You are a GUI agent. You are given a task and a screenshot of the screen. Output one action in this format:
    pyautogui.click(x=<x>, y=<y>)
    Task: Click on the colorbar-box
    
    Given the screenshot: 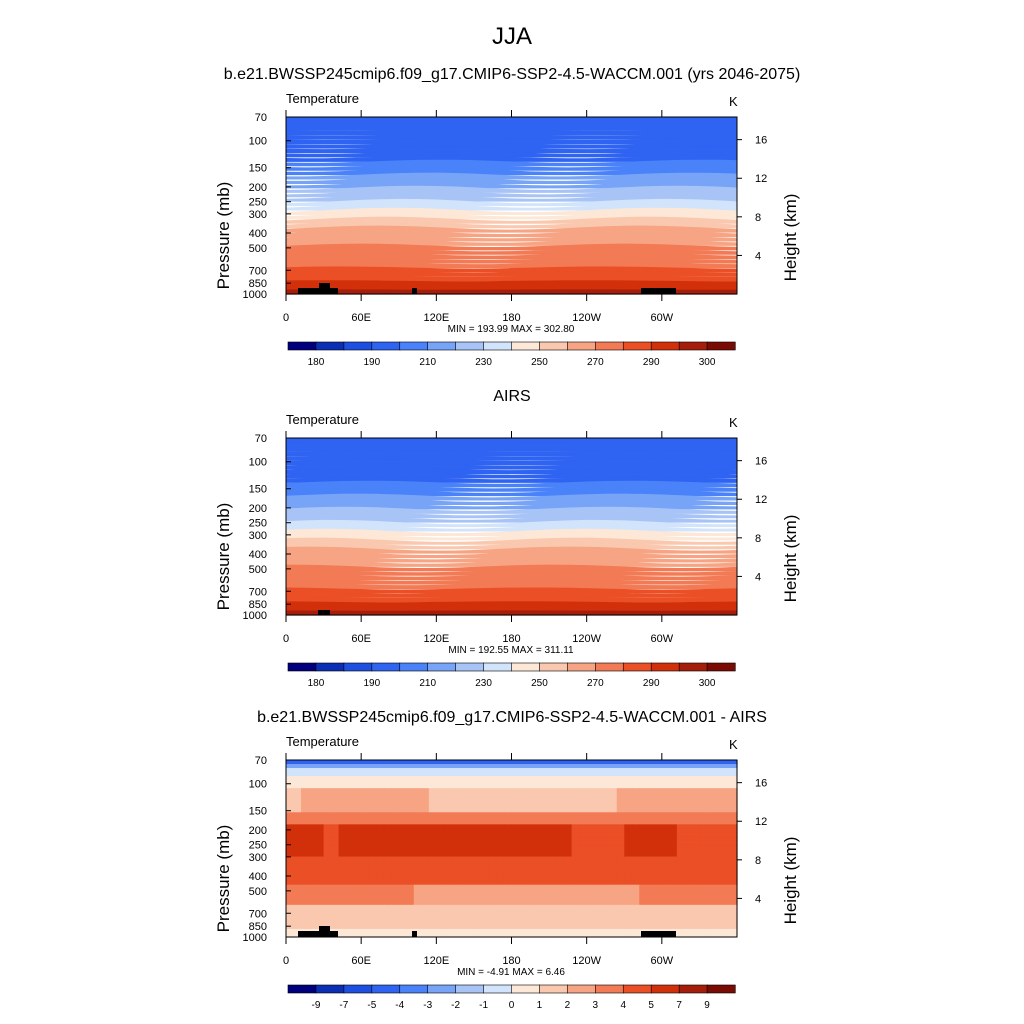 What is the action you would take?
    pyautogui.click(x=302, y=667)
    